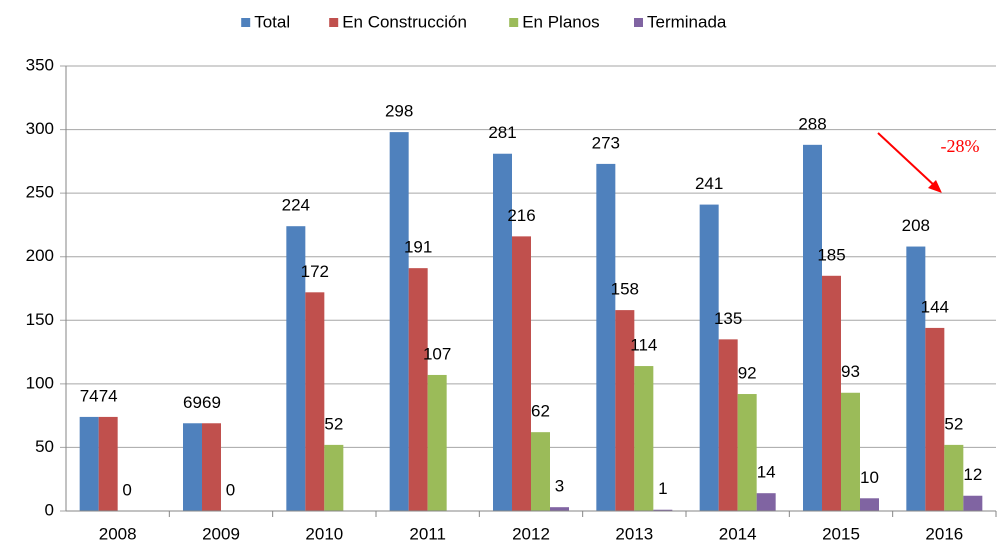 The image size is (1000, 553). What do you see at coordinates (540, 411) in the screenshot?
I see `data-label: 62` at bounding box center [540, 411].